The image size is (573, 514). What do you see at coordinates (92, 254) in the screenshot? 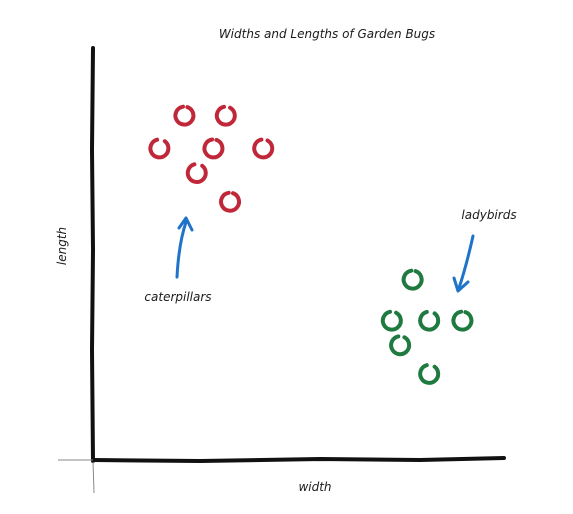
I see `y-axis-line` at bounding box center [92, 254].